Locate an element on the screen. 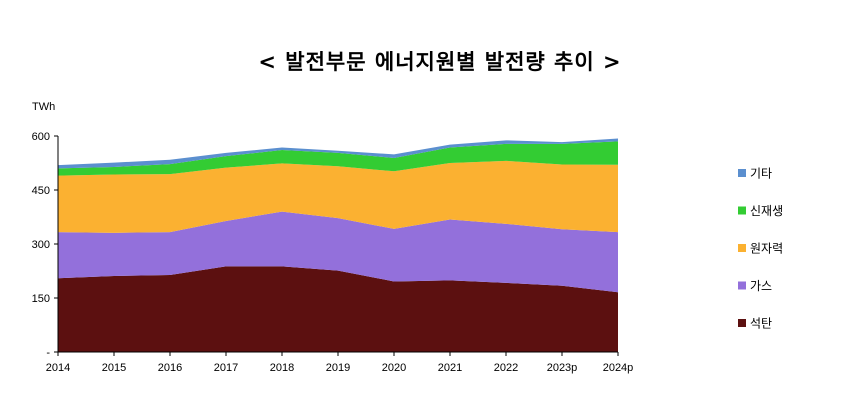 The width and height of the screenshot is (860, 416). x-tick-label-6: 2020 is located at coordinates (394, 368).